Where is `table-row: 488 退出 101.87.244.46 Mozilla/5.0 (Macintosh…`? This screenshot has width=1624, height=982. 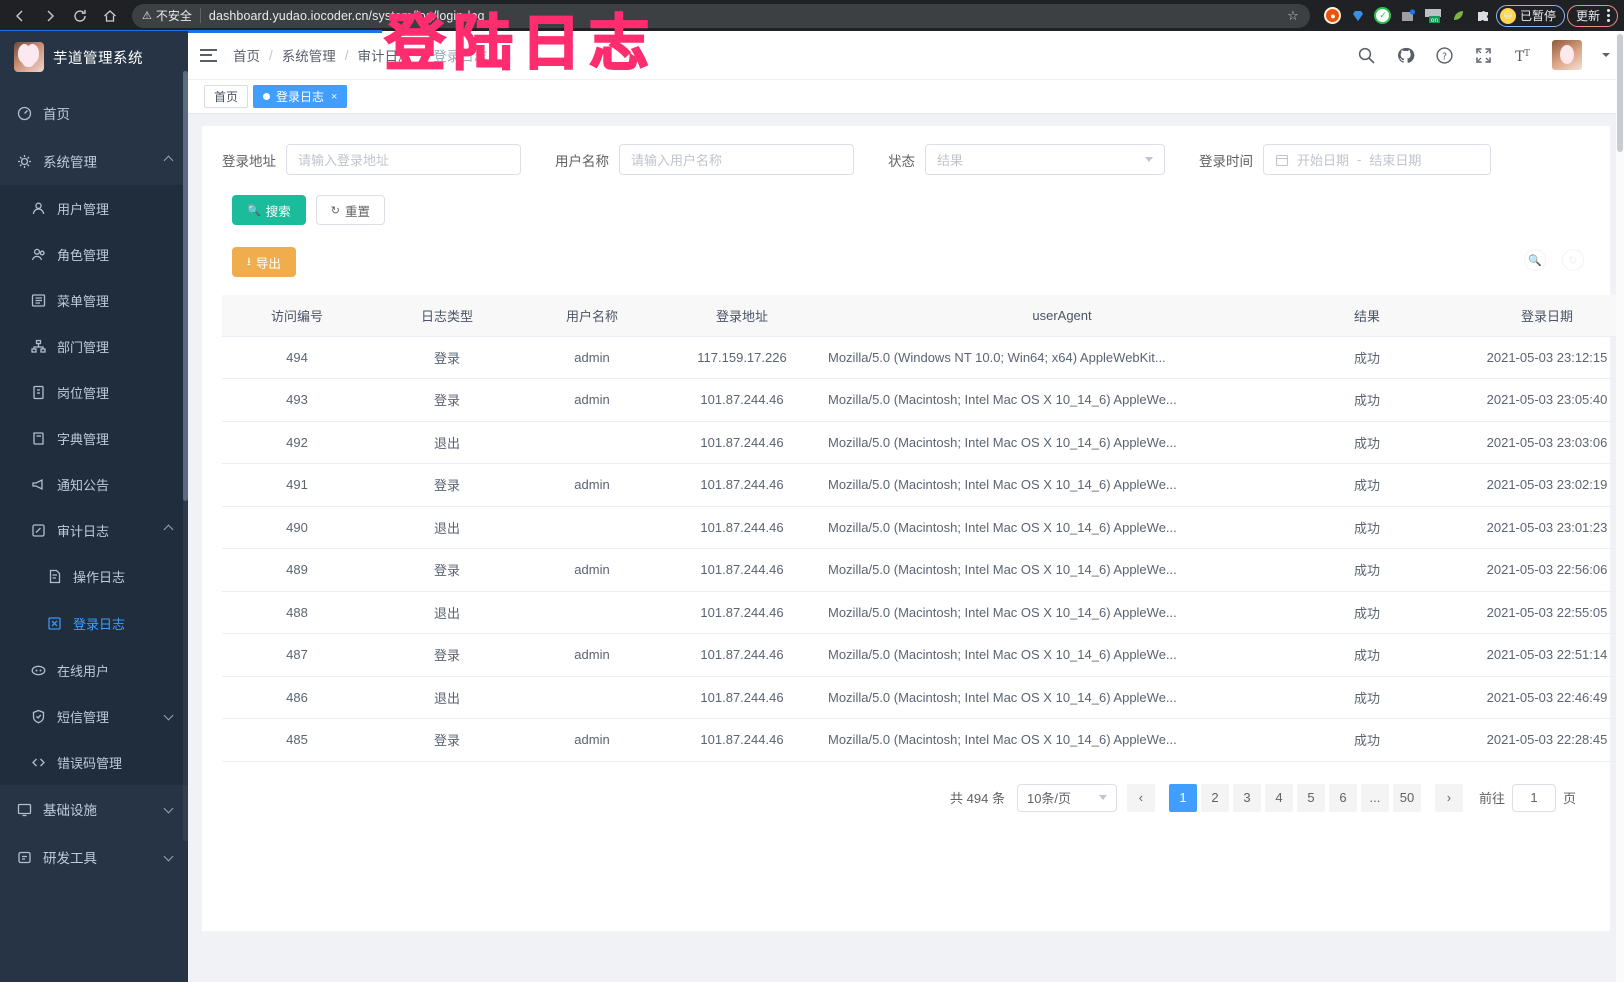 table-row: 488 退出 101.87.244.46 Mozilla/5.0 (Macintosh… is located at coordinates (923, 612).